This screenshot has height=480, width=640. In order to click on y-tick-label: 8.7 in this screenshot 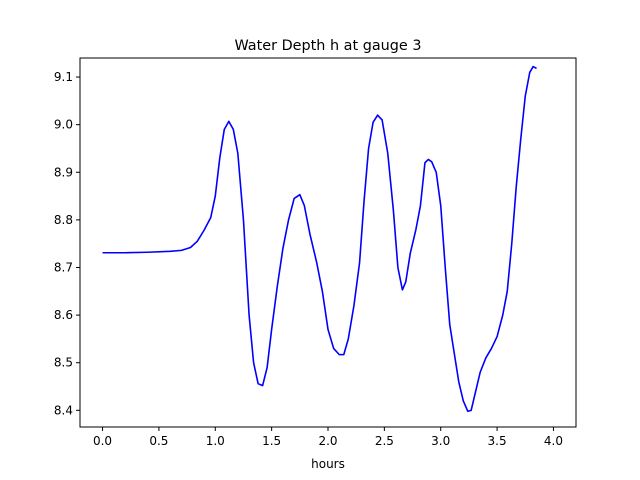, I will do `click(63, 267)`.